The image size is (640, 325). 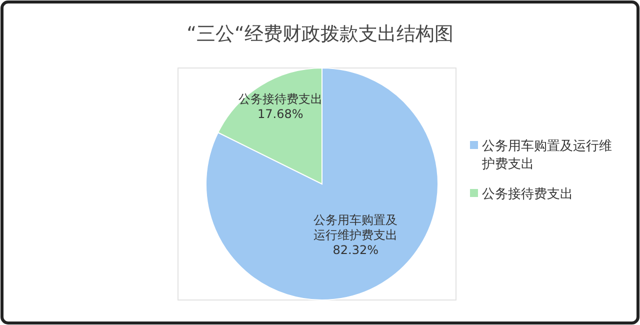 What do you see at coordinates (280, 99) in the screenshot?
I see `slice-label: 公务接待费支出` at bounding box center [280, 99].